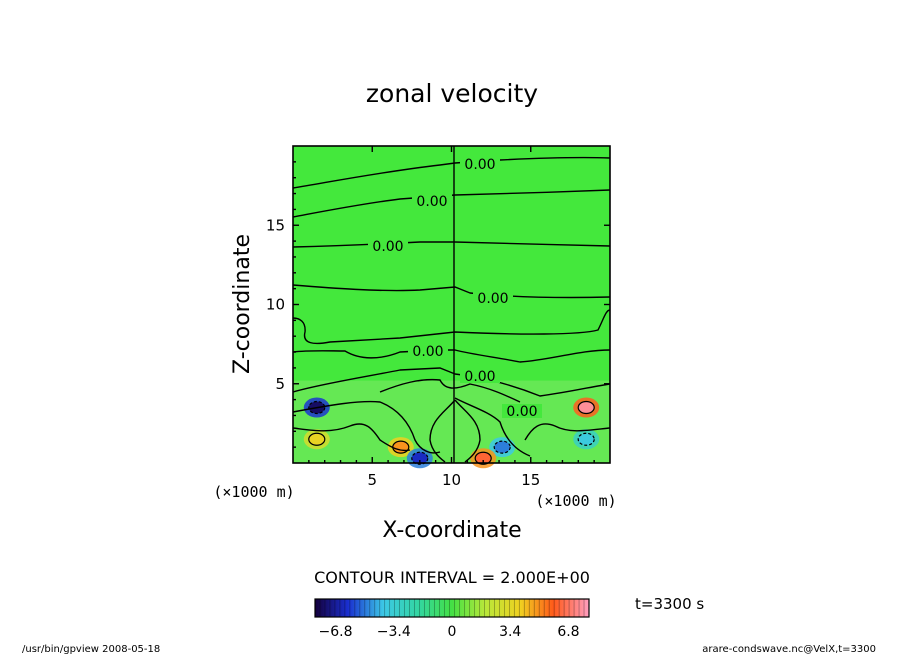 This screenshot has width=904, height=654. What do you see at coordinates (452, 619) in the screenshot?
I see `colorbar: −6.8 −3.4 0 3.4 6.8` at bounding box center [452, 619].